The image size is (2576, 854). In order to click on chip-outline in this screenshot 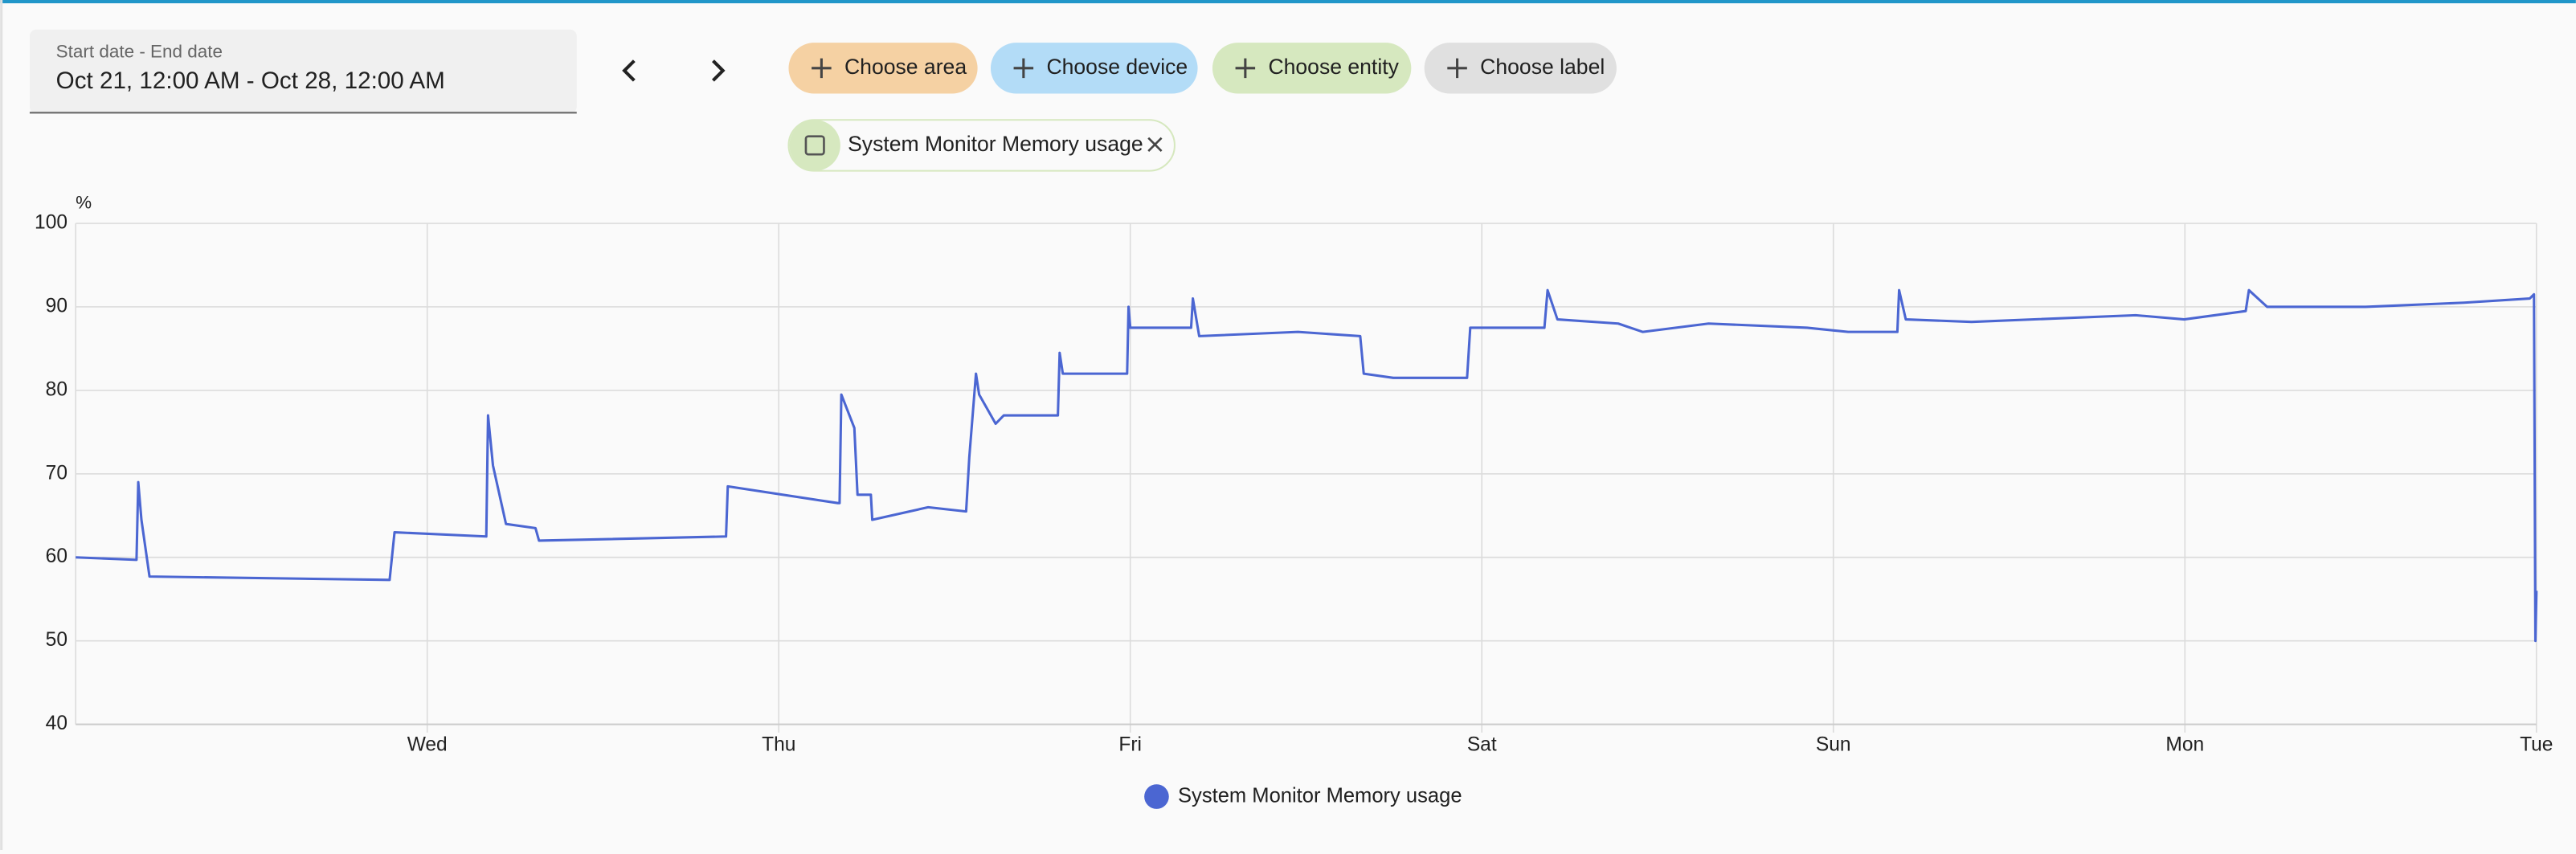, I will do `click(981, 145)`.